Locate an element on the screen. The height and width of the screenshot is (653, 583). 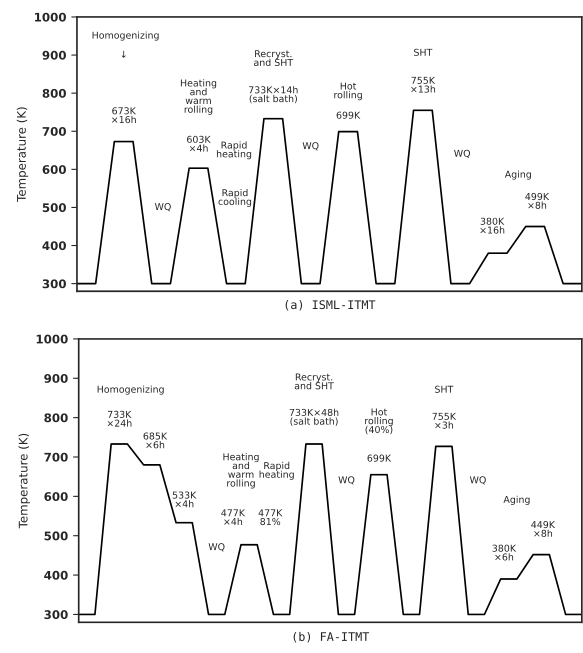
annotation: 733K×14h (salt bath) is located at coordinates (273, 95).